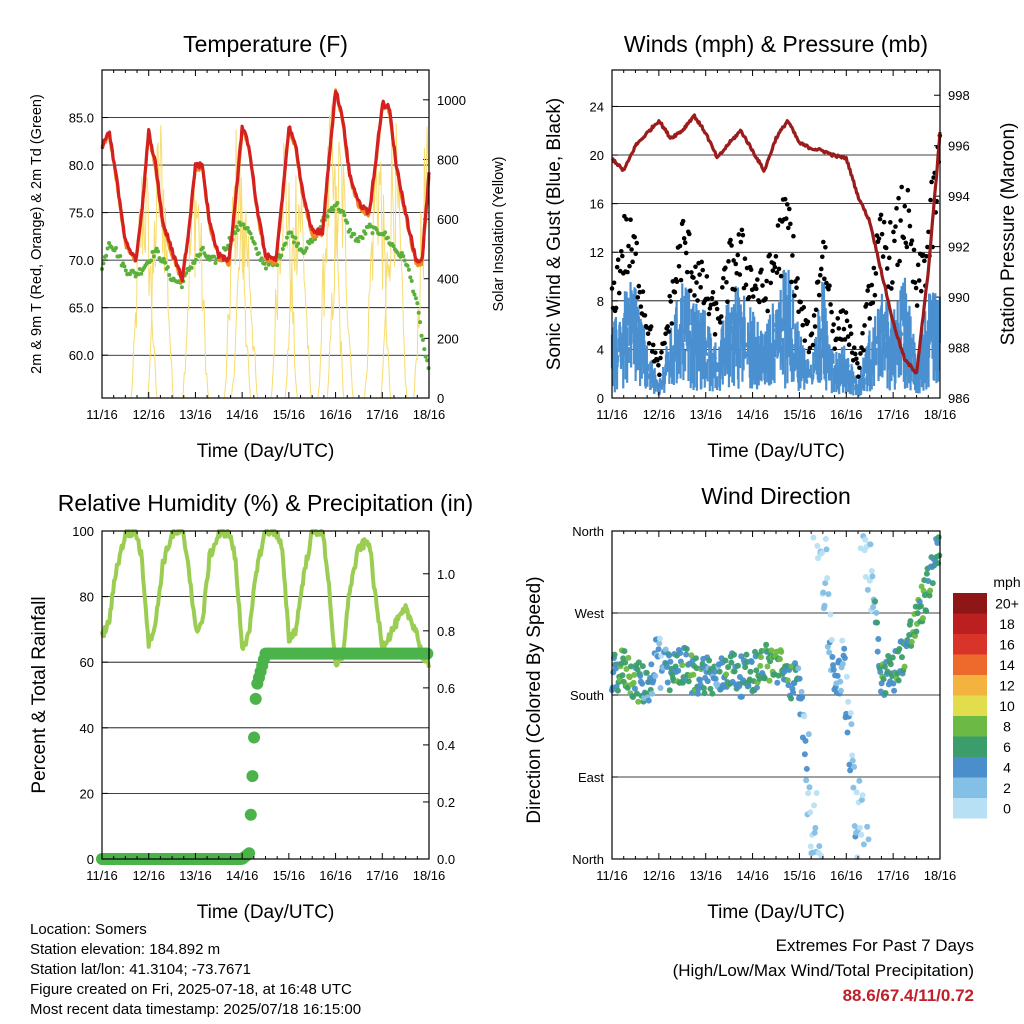  What do you see at coordinates (1007, 747) in the screenshot?
I see `legend-label: 6` at bounding box center [1007, 747].